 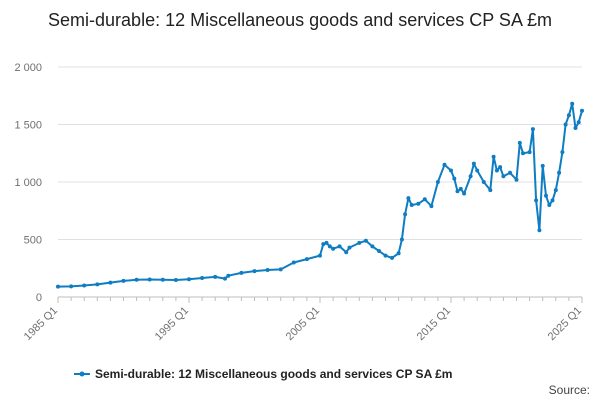 What do you see at coordinates (434, 324) in the screenshot?
I see `x-tick-label: 2015 Q1` at bounding box center [434, 324].